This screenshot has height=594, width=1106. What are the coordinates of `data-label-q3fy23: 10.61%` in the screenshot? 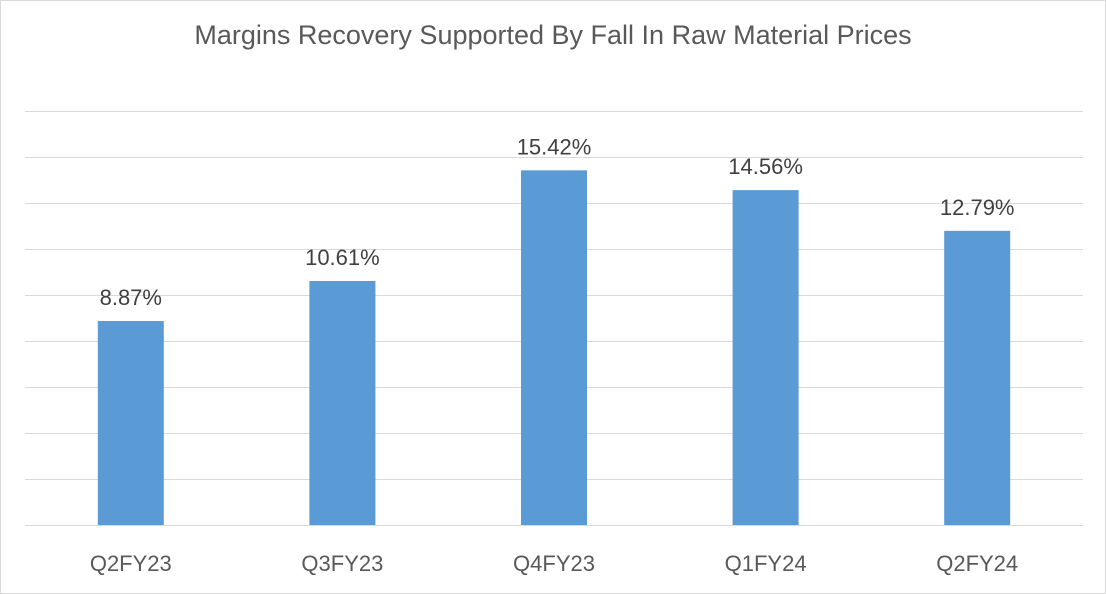 It's located at (342, 257).